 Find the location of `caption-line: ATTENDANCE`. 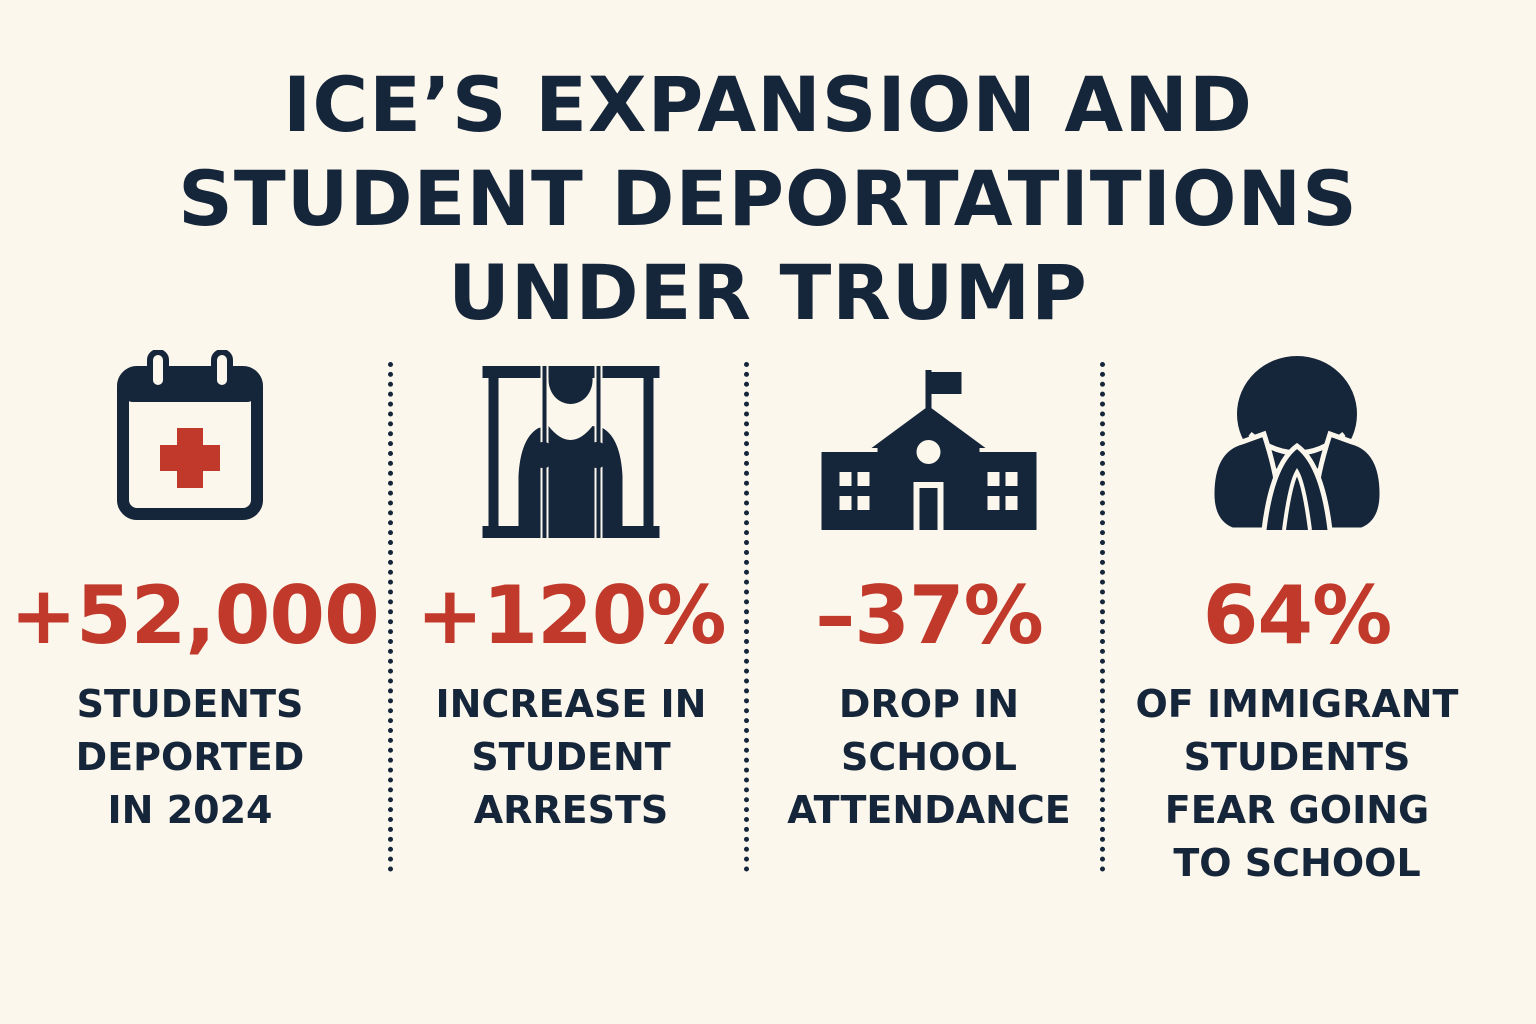

caption-line: ATTENDANCE is located at coordinates (929, 810).